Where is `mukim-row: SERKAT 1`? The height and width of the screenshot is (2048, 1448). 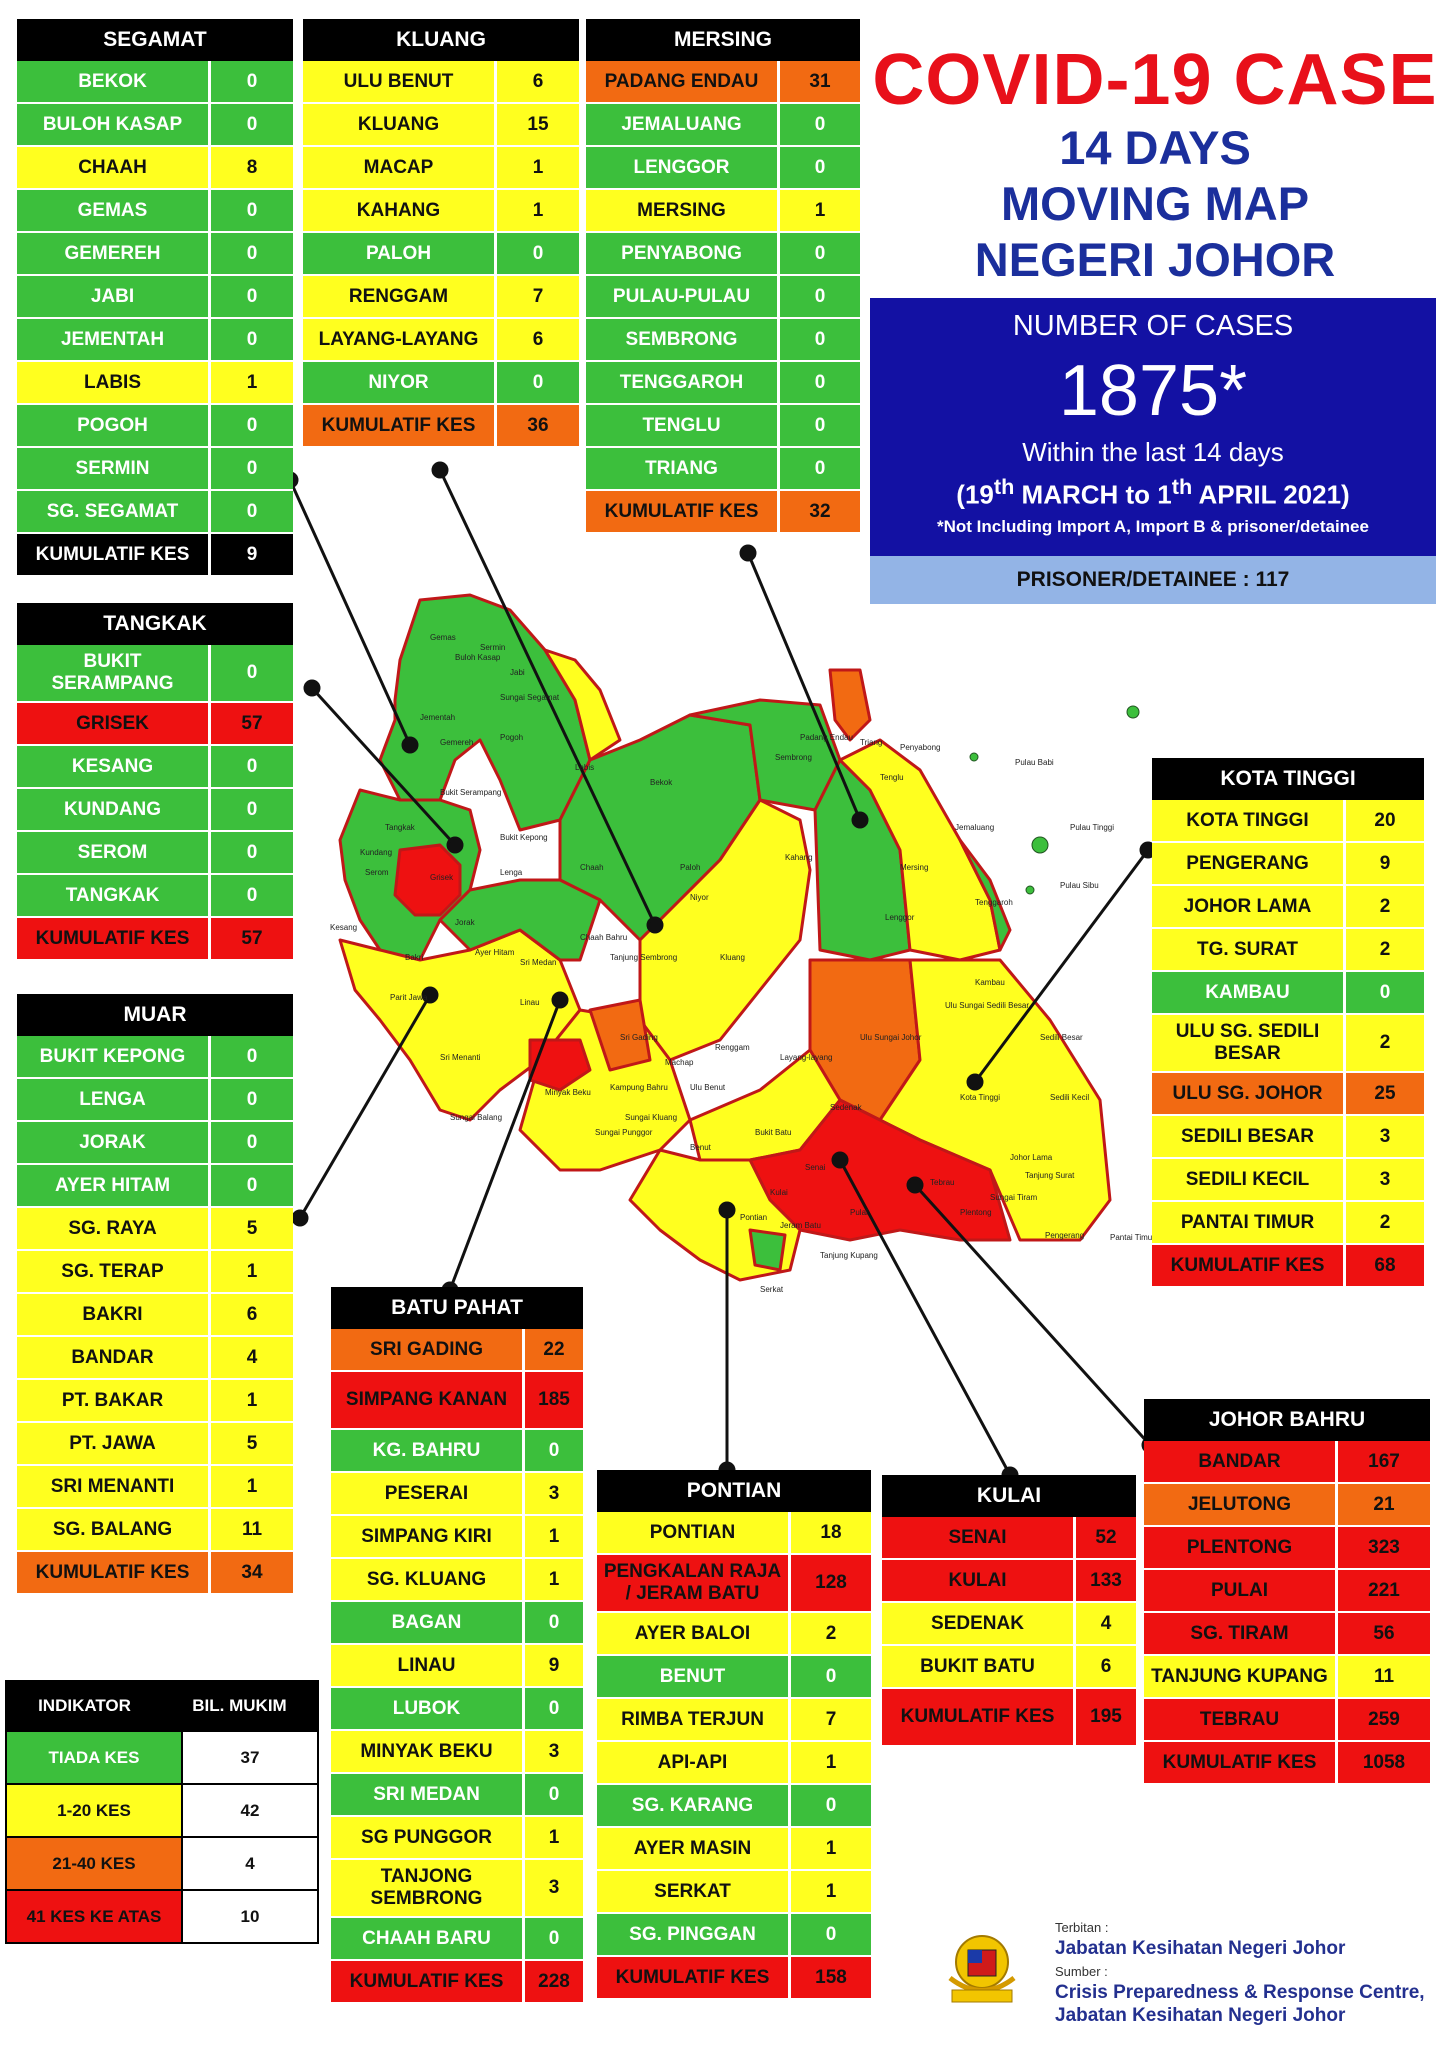 mukim-row: SERKAT 1 is located at coordinates (734, 1892).